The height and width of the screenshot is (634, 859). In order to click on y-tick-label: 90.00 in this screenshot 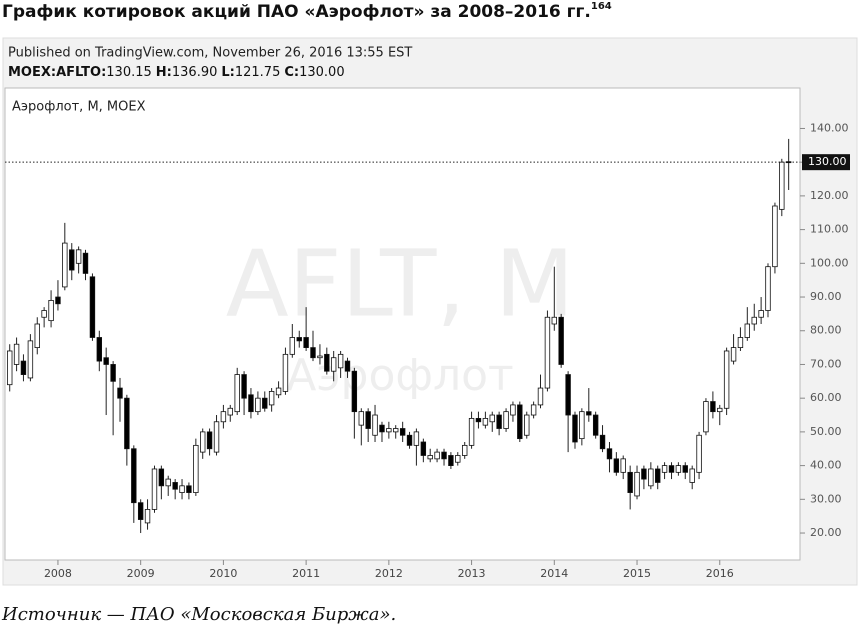, I will do `click(826, 296)`.